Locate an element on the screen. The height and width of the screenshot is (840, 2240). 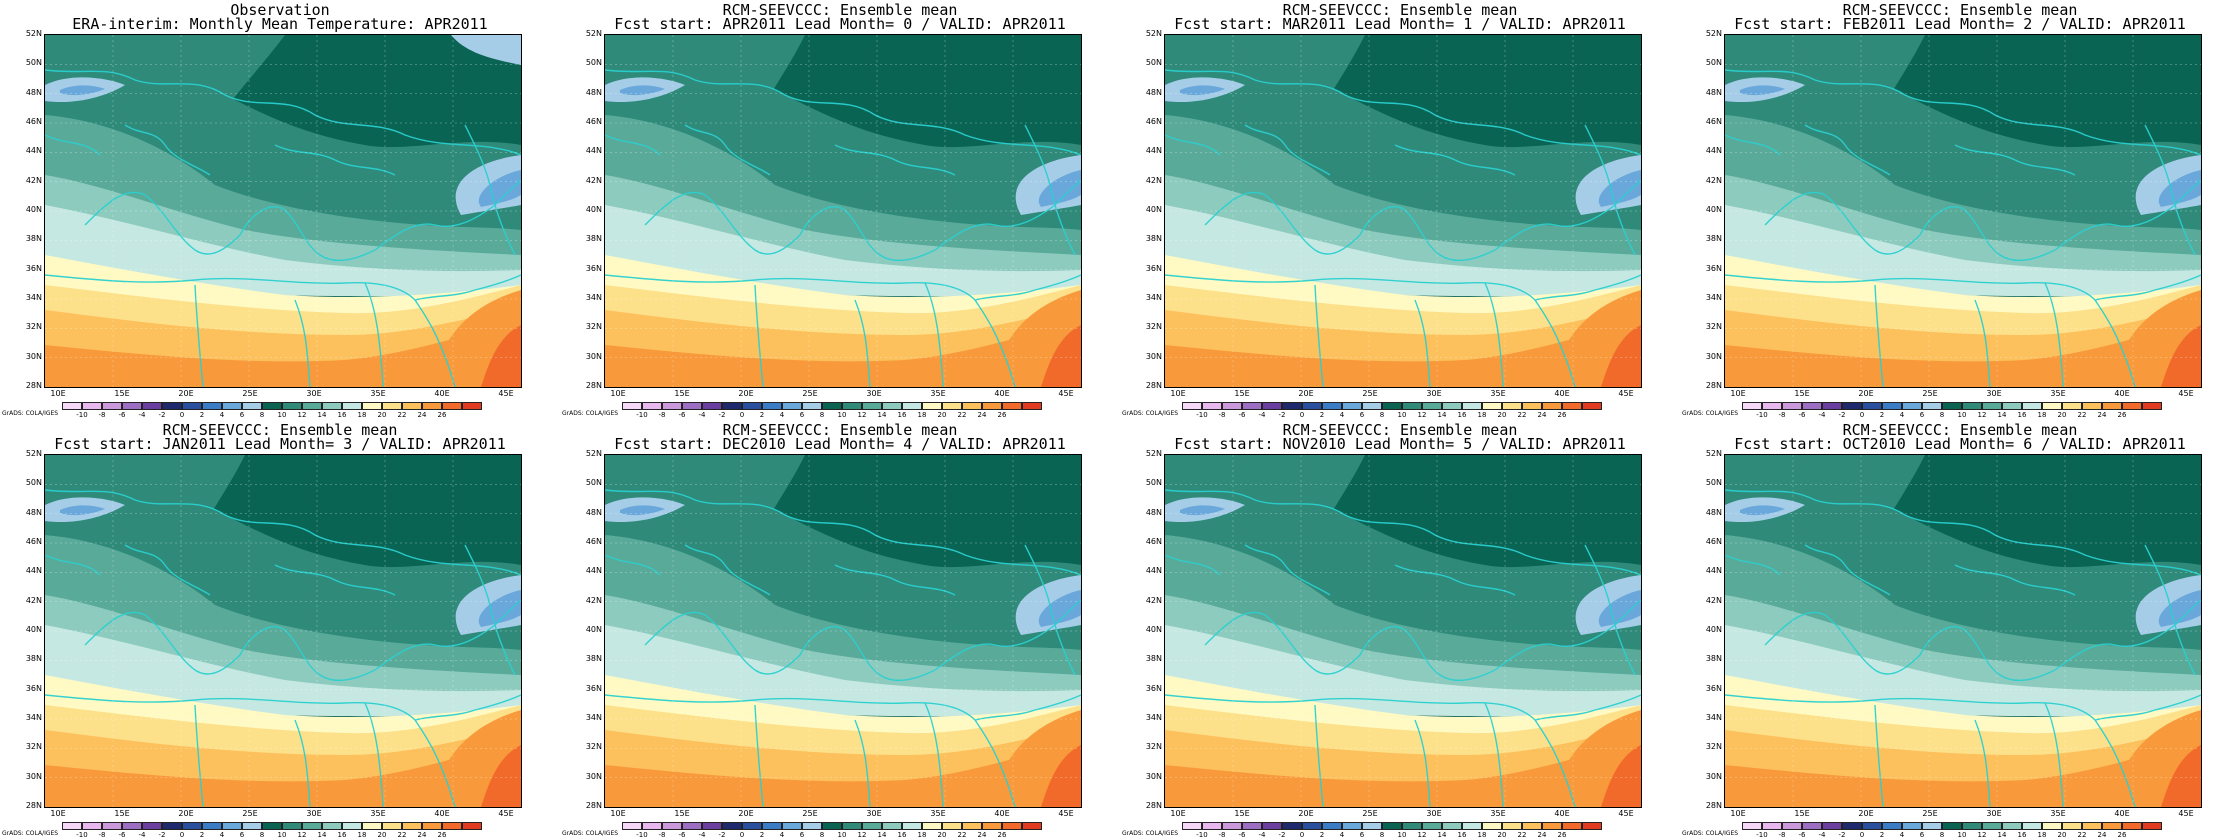
colorbar: -10 -8 -6 -4 -2 0 2 4 6 8 10 12 14 16 18 20 22 24 26 is located at coordinates (832, 410).